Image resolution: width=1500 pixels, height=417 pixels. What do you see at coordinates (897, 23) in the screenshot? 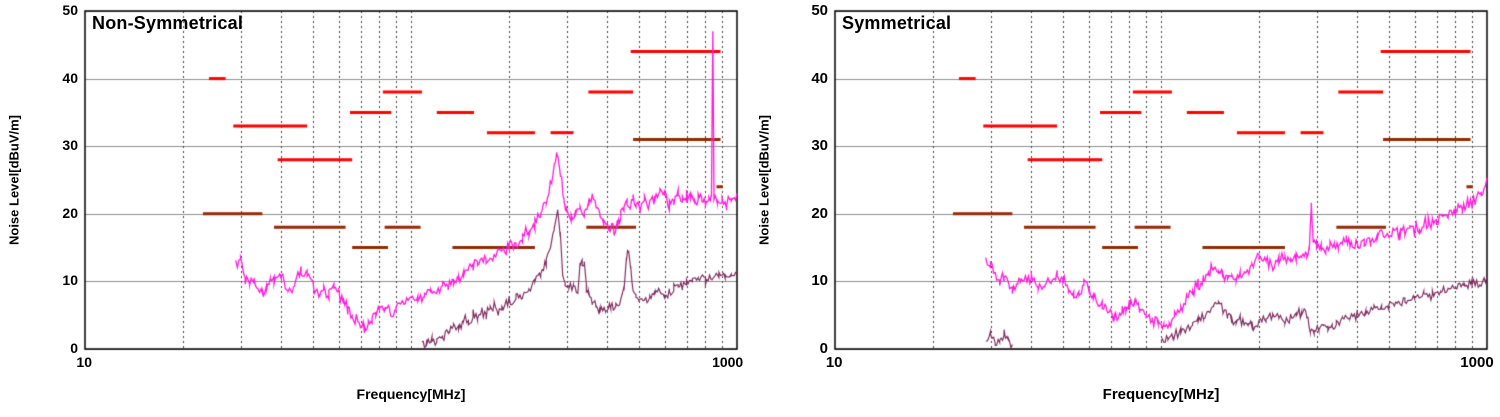
I see `chart-title: Symmetrical` at bounding box center [897, 23].